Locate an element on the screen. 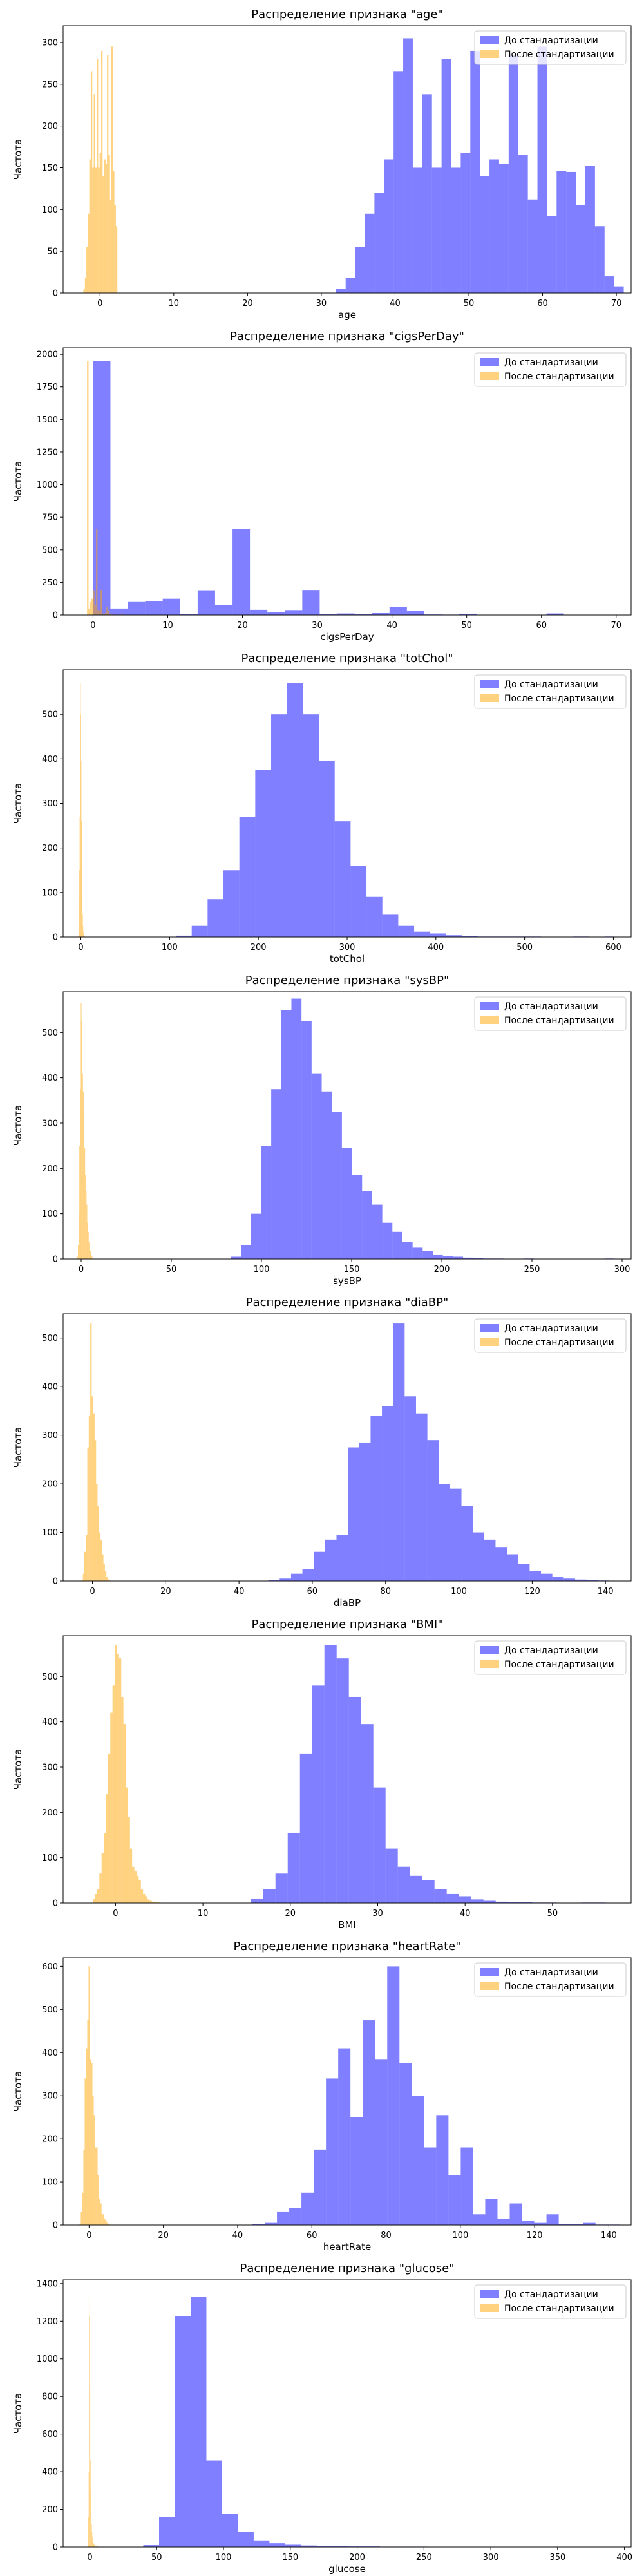  x-tick-label: 50 is located at coordinates (171, 1269).